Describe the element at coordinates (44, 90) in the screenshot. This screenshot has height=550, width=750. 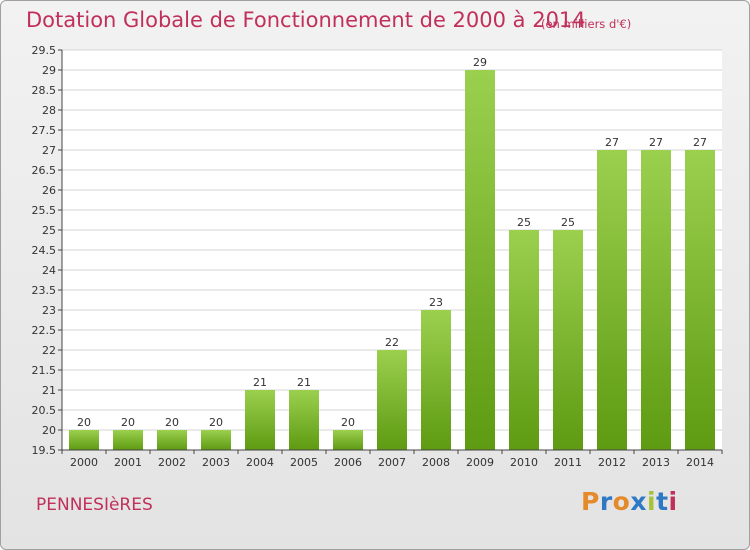
I see `y-tick-label: 28.5` at that location.